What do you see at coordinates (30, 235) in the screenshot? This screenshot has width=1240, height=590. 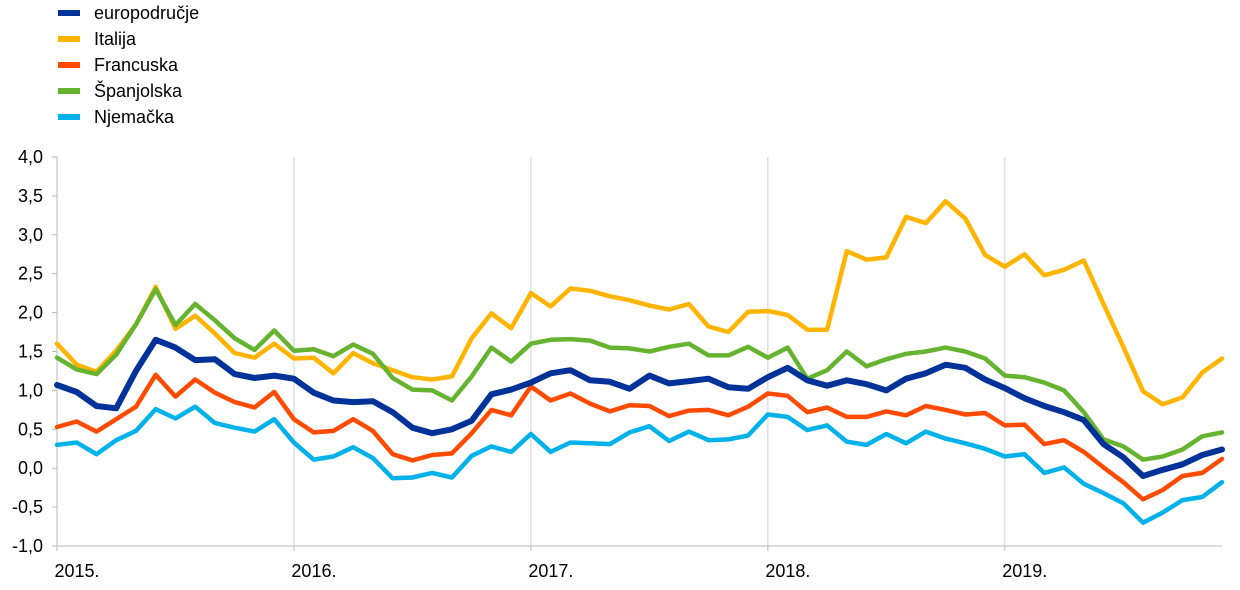 I see `y-tick-label: 3,0` at bounding box center [30, 235].